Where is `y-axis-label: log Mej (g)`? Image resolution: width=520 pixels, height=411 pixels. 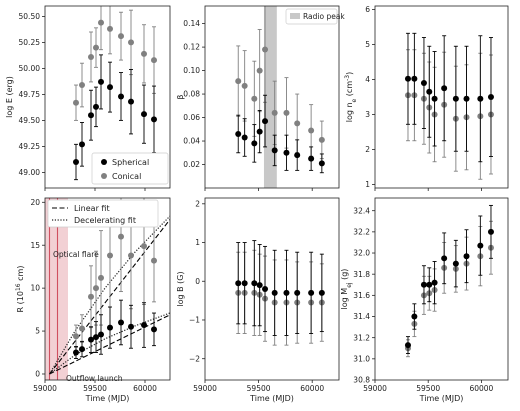
y-axis-label: log Mej (g) is located at coordinates (346, 289).